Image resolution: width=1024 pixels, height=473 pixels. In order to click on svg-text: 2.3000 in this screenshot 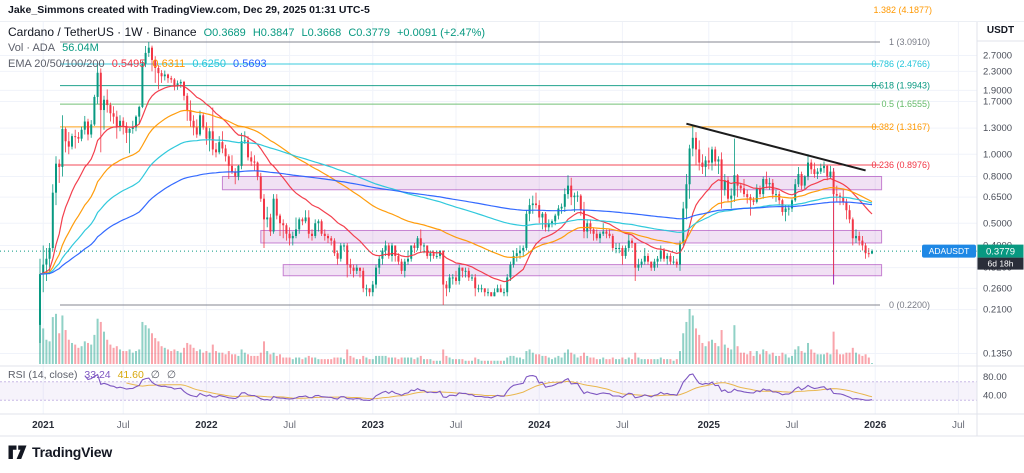, I will do `click(997, 71)`.